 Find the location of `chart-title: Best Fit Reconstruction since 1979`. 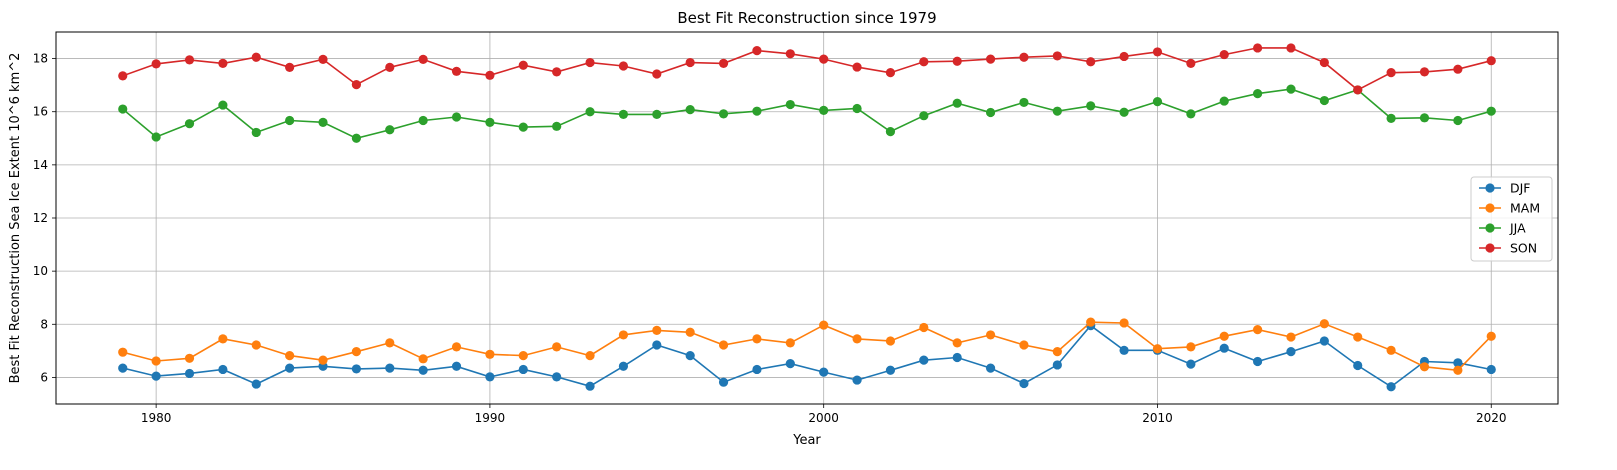

chart-title: Best Fit Reconstruction since 1979 is located at coordinates (806, 18).